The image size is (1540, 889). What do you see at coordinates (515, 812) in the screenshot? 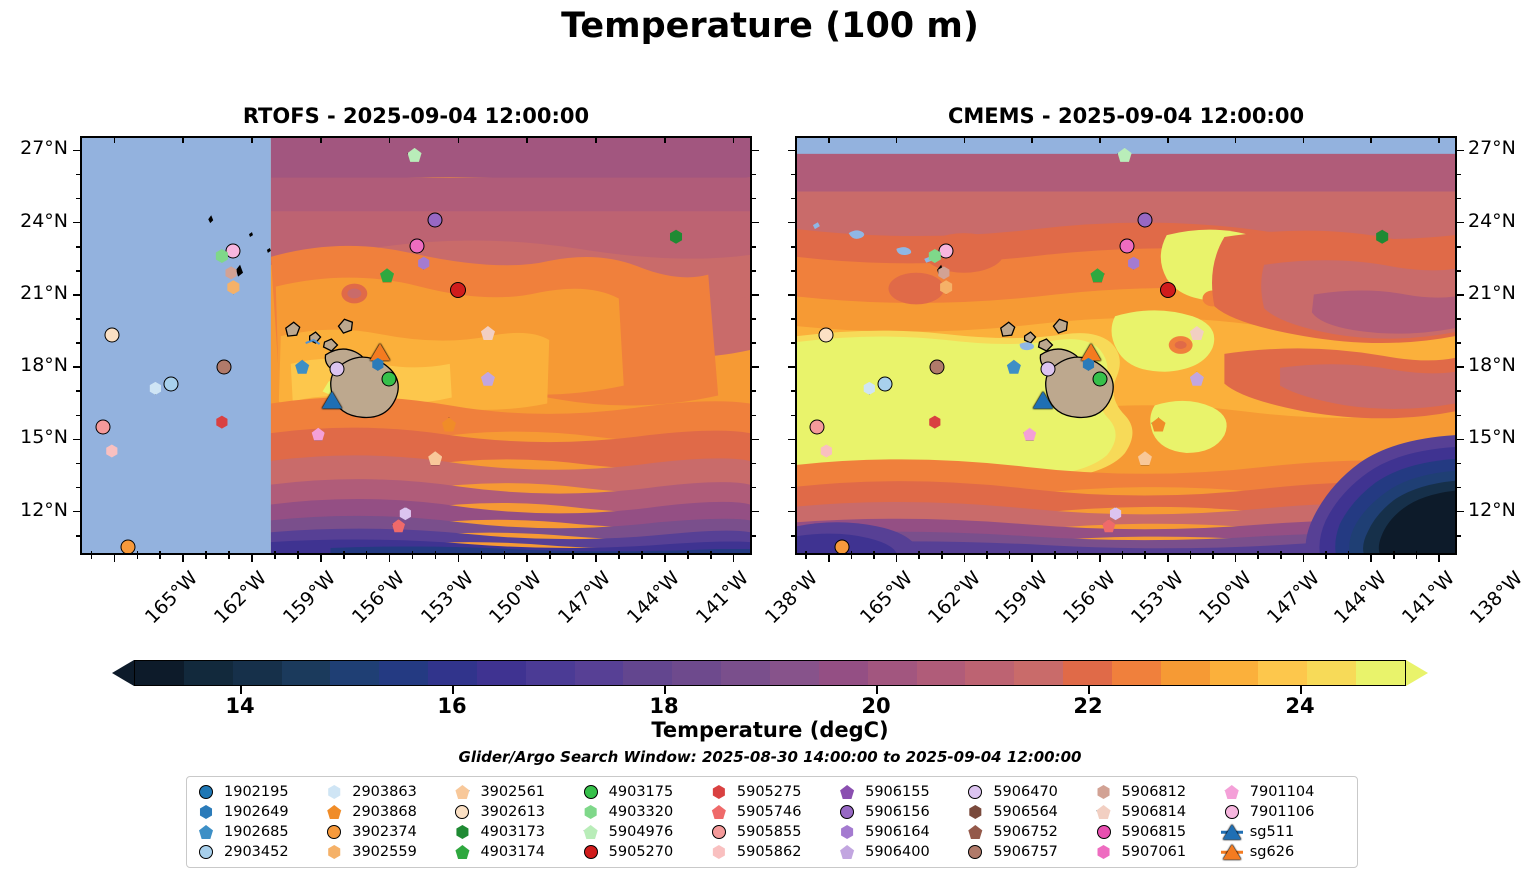
I see `legend-item-3902613: 3902613` at bounding box center [515, 812].